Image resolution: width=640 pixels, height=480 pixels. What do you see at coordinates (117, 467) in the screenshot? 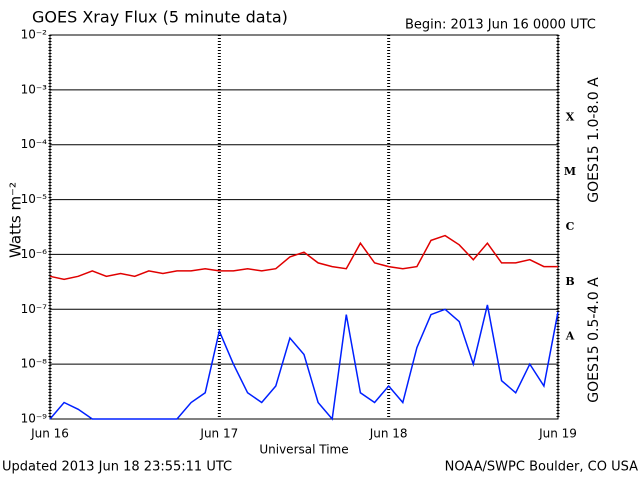
I see `footer-left: Updated 2013 Jun 18 23:55:11 UTC` at bounding box center [117, 467].